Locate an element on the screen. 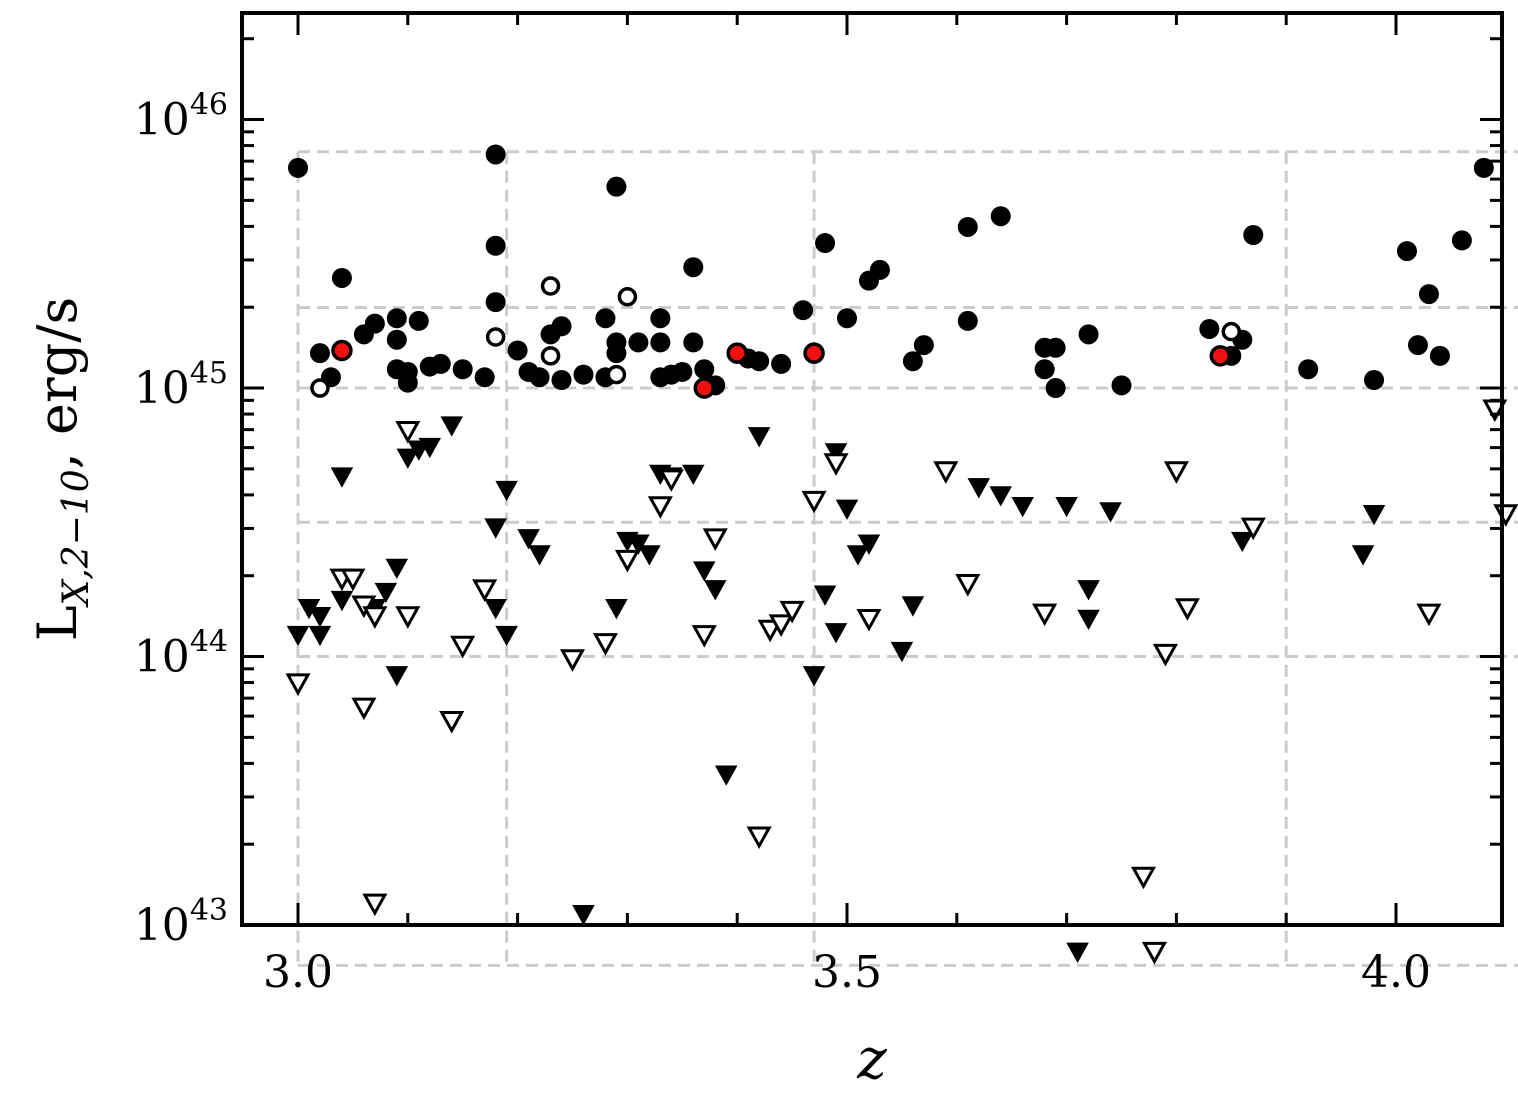 The height and width of the screenshot is (1108, 1518). y-axis-label-base: L is located at coordinates (57, 623).